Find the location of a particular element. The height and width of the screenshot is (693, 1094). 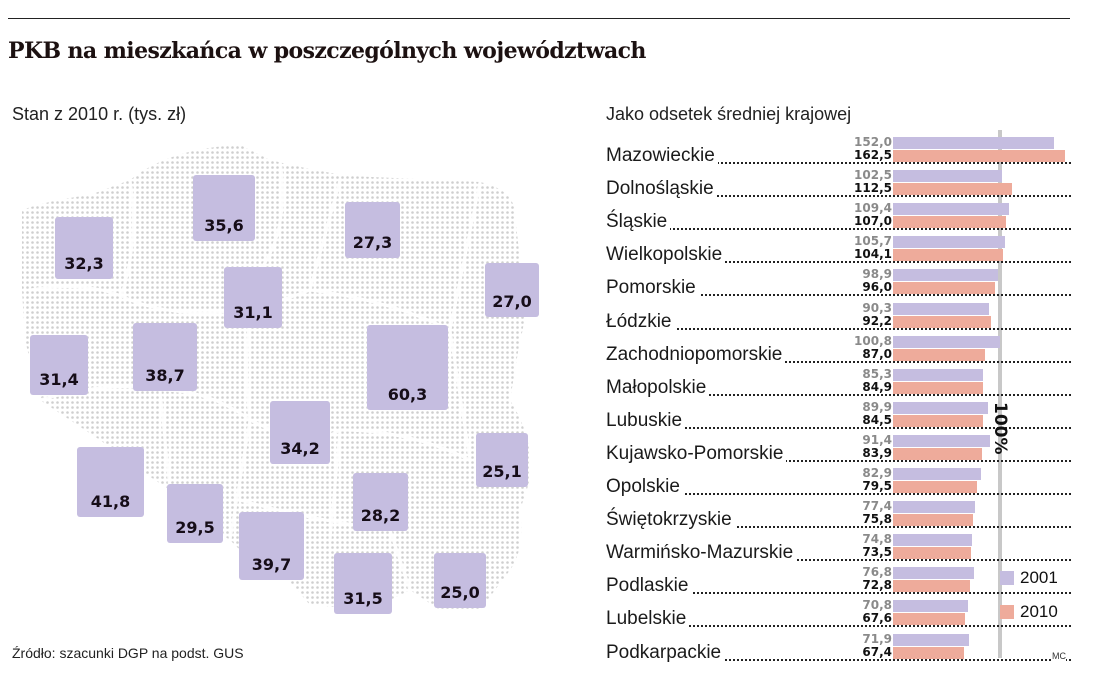

top-rule is located at coordinates (539, 18).